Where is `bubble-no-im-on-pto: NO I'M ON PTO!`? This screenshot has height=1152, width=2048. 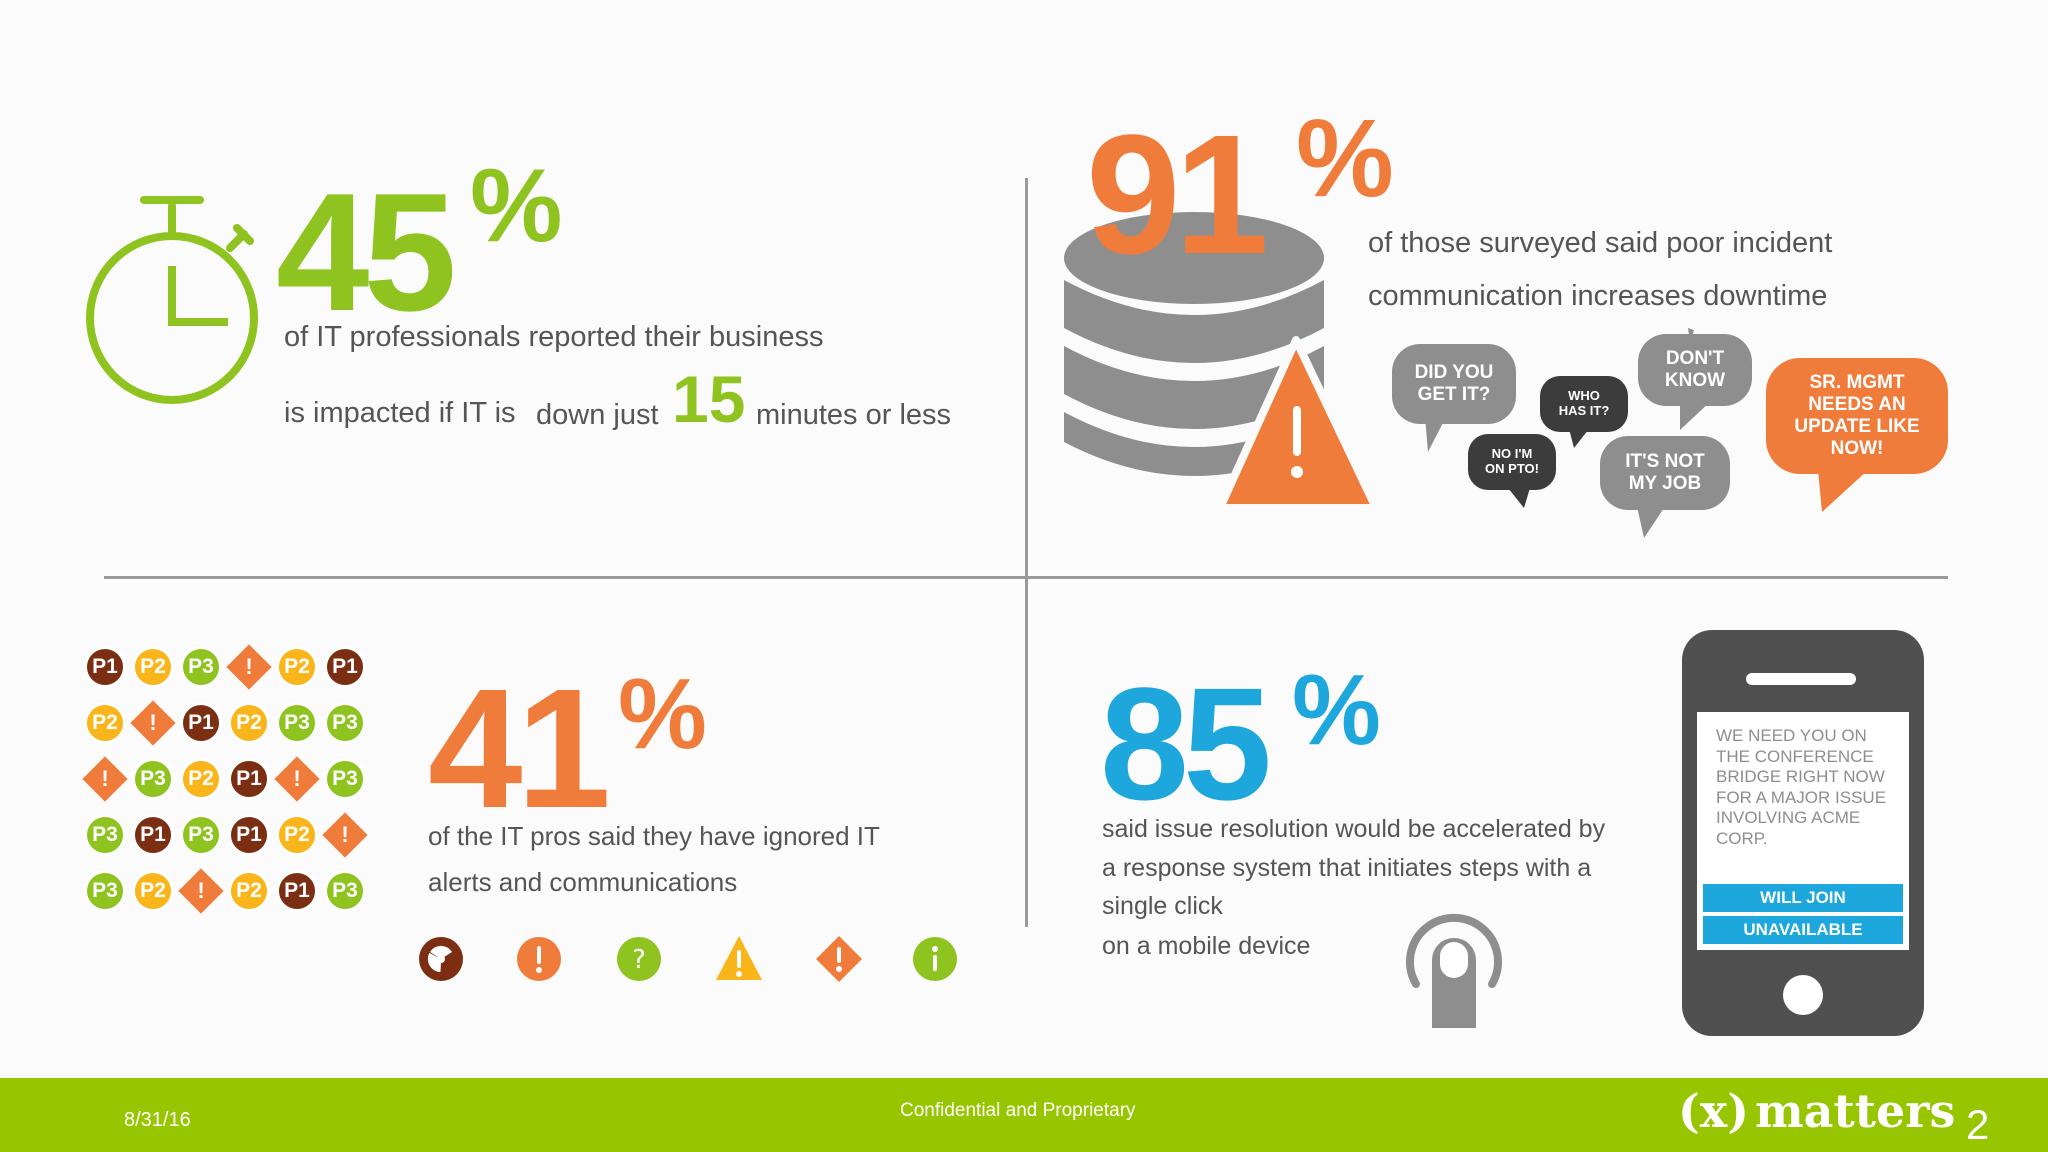 bubble-no-im-on-pto: NO I'M ON PTO! is located at coordinates (1512, 462).